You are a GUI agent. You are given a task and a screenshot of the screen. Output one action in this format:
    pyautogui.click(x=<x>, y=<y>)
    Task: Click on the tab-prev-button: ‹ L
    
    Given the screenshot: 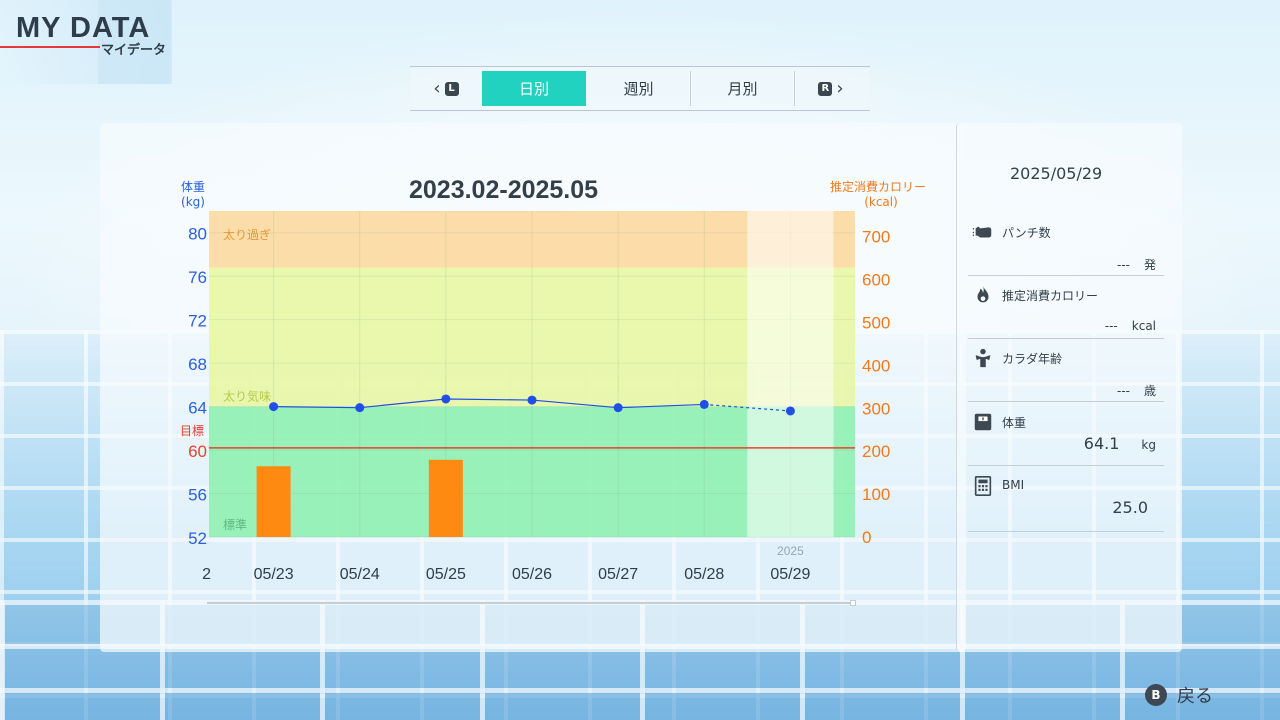 What is the action you would take?
    pyautogui.click(x=446, y=88)
    